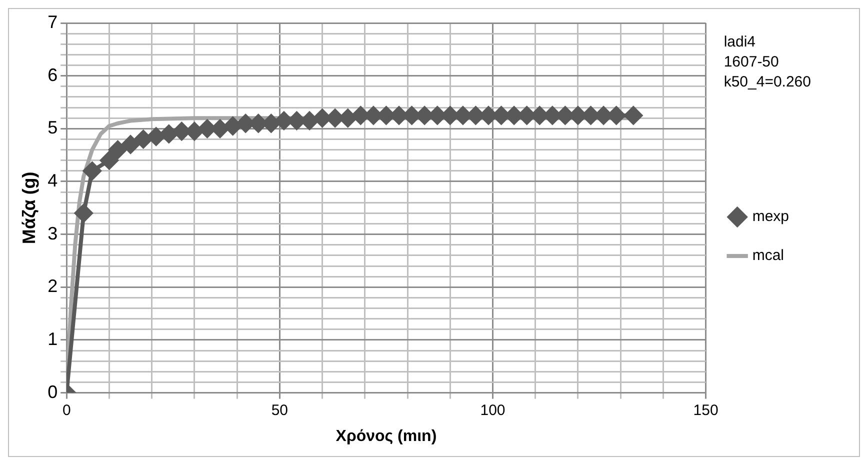  Describe the element at coordinates (493, 410) in the screenshot. I see `x-tick-label: 100` at that location.